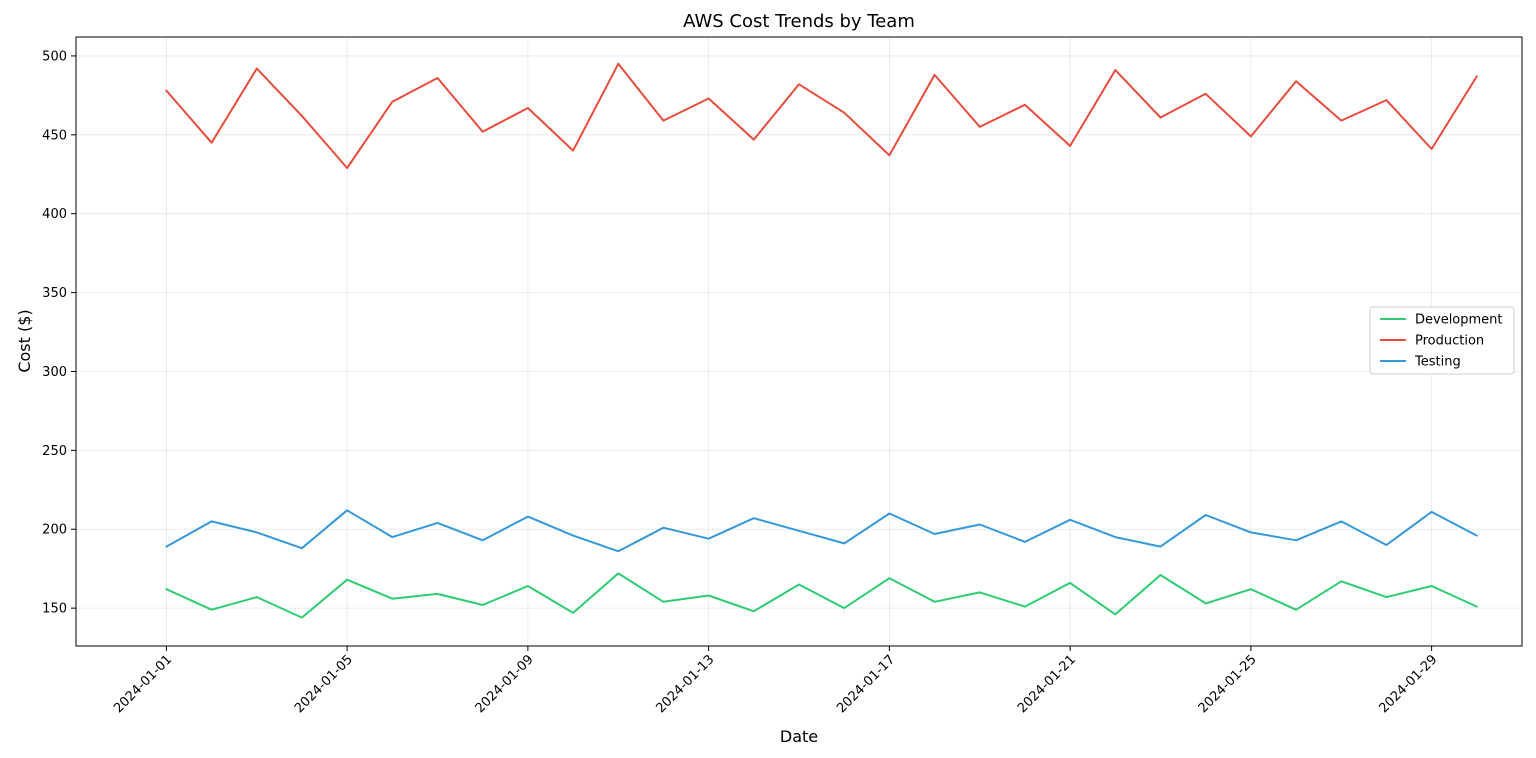 The width and height of the screenshot is (1536, 758). I want to click on legend-label-development: Development, so click(1459, 320).